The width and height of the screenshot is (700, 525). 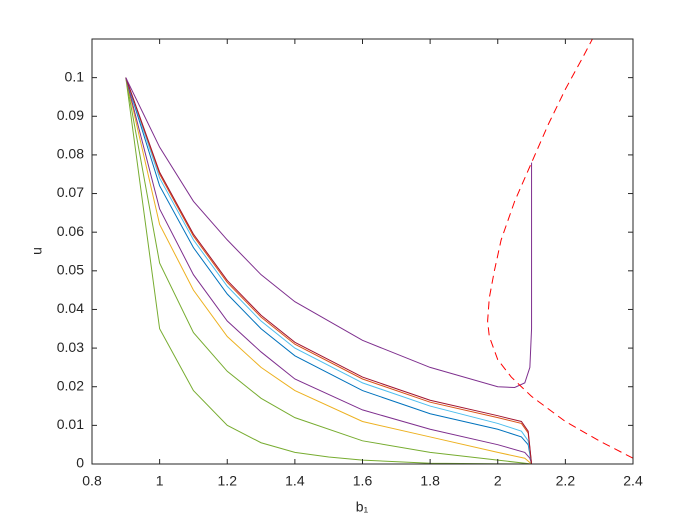 What do you see at coordinates (160, 481) in the screenshot?
I see `x-tick-label: 1` at bounding box center [160, 481].